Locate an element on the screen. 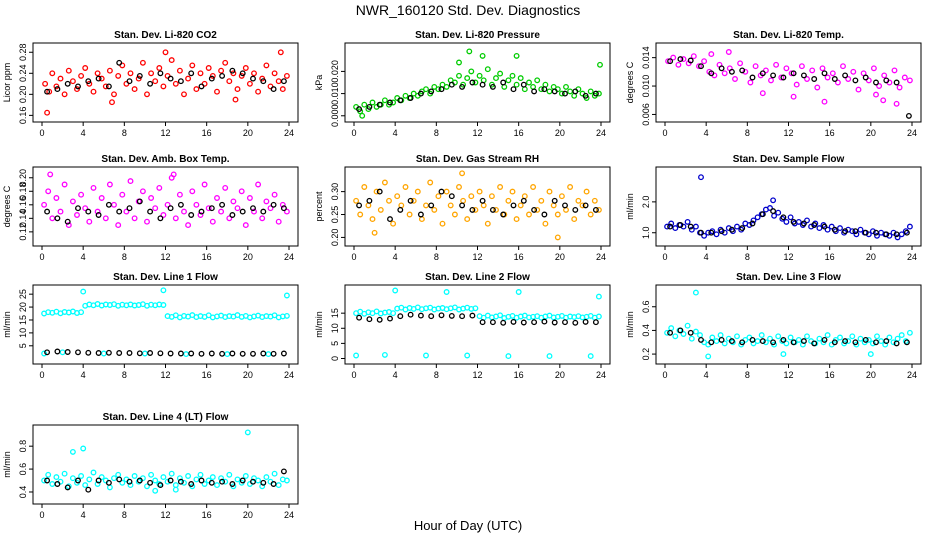 This screenshot has height=540, width=936. x-tick-label: 24 is located at coordinates (601, 375).